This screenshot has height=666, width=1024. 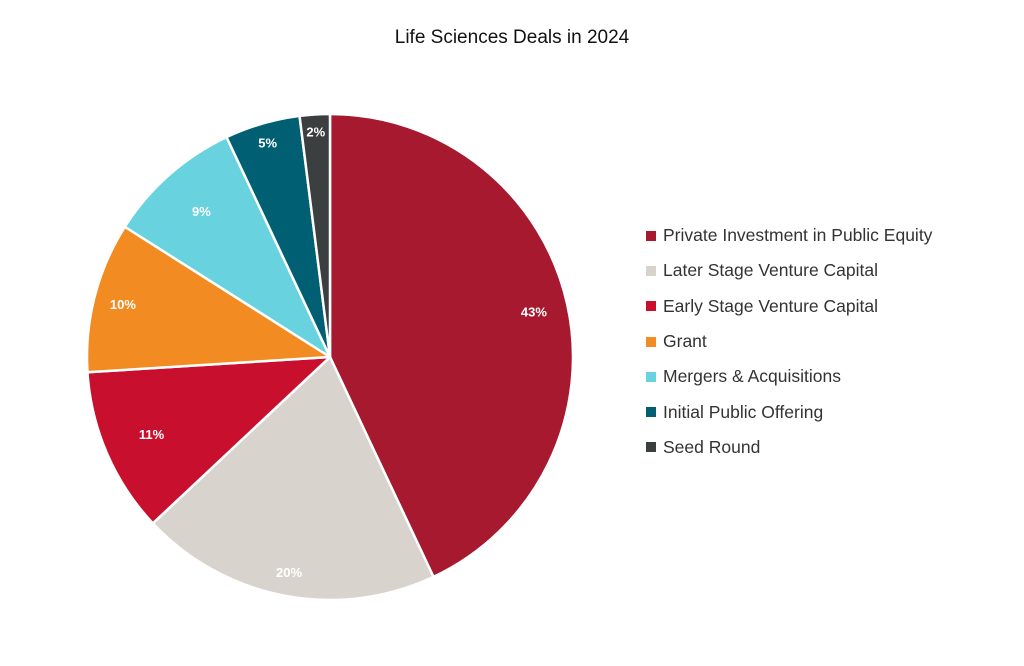 I want to click on legend-item: Later Stage Venture Capital, so click(x=789, y=270).